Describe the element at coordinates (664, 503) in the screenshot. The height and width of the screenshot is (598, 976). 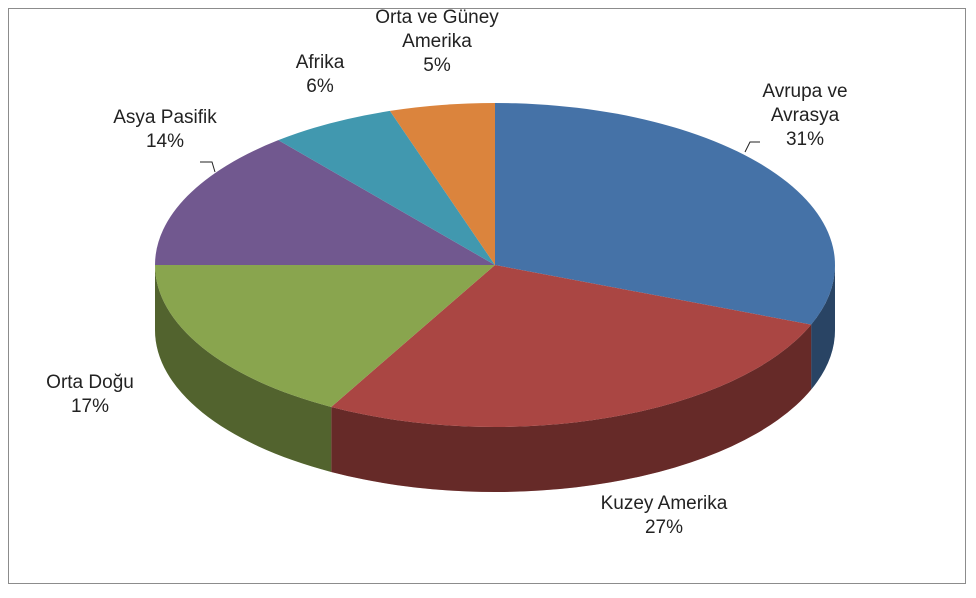
I see `category-label: Kuzey Amerika` at that location.